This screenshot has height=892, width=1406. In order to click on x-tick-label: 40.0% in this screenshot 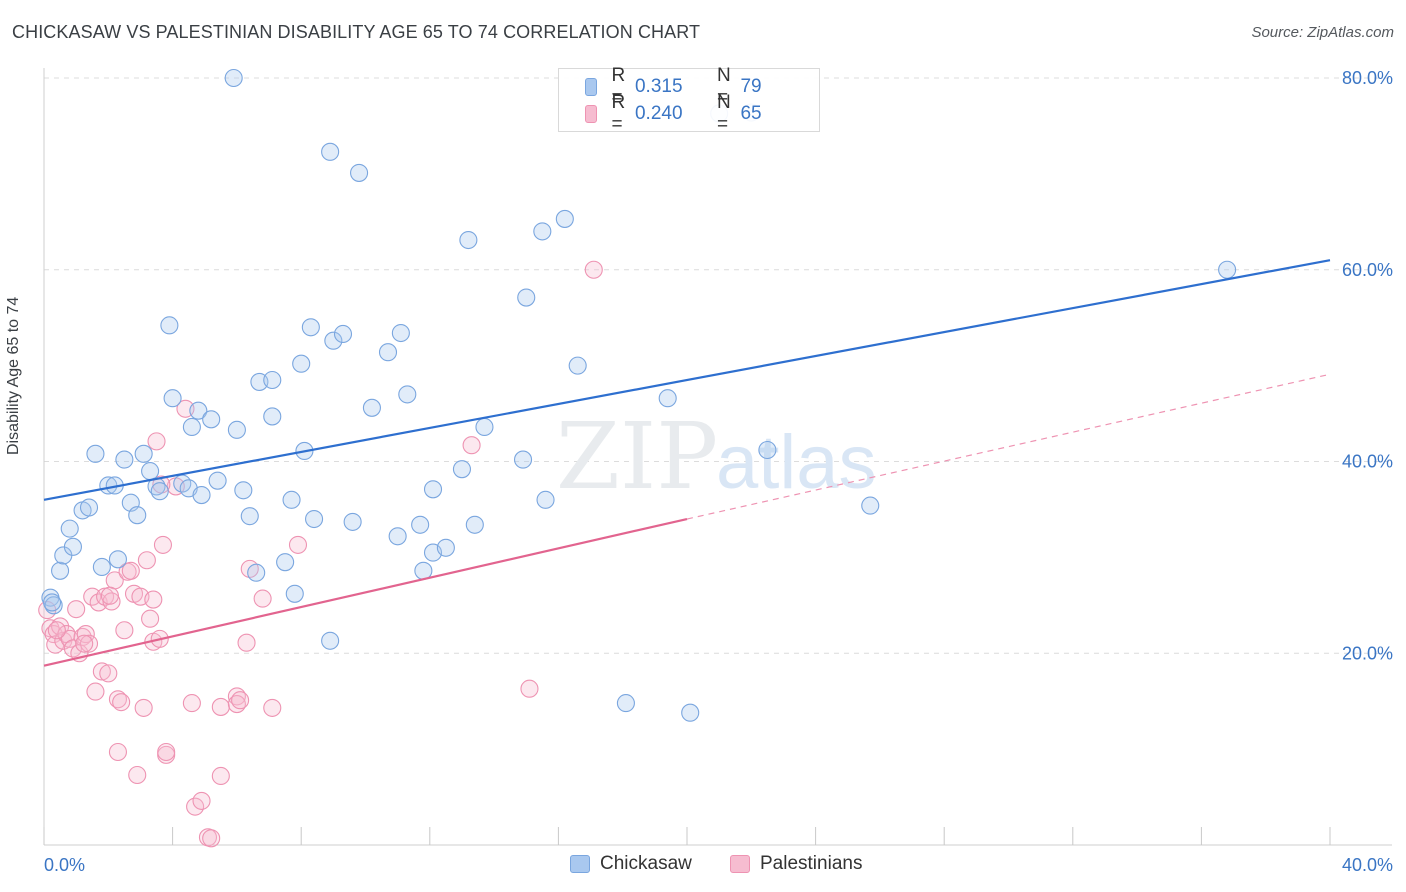, I will do `click(1367, 865)`.